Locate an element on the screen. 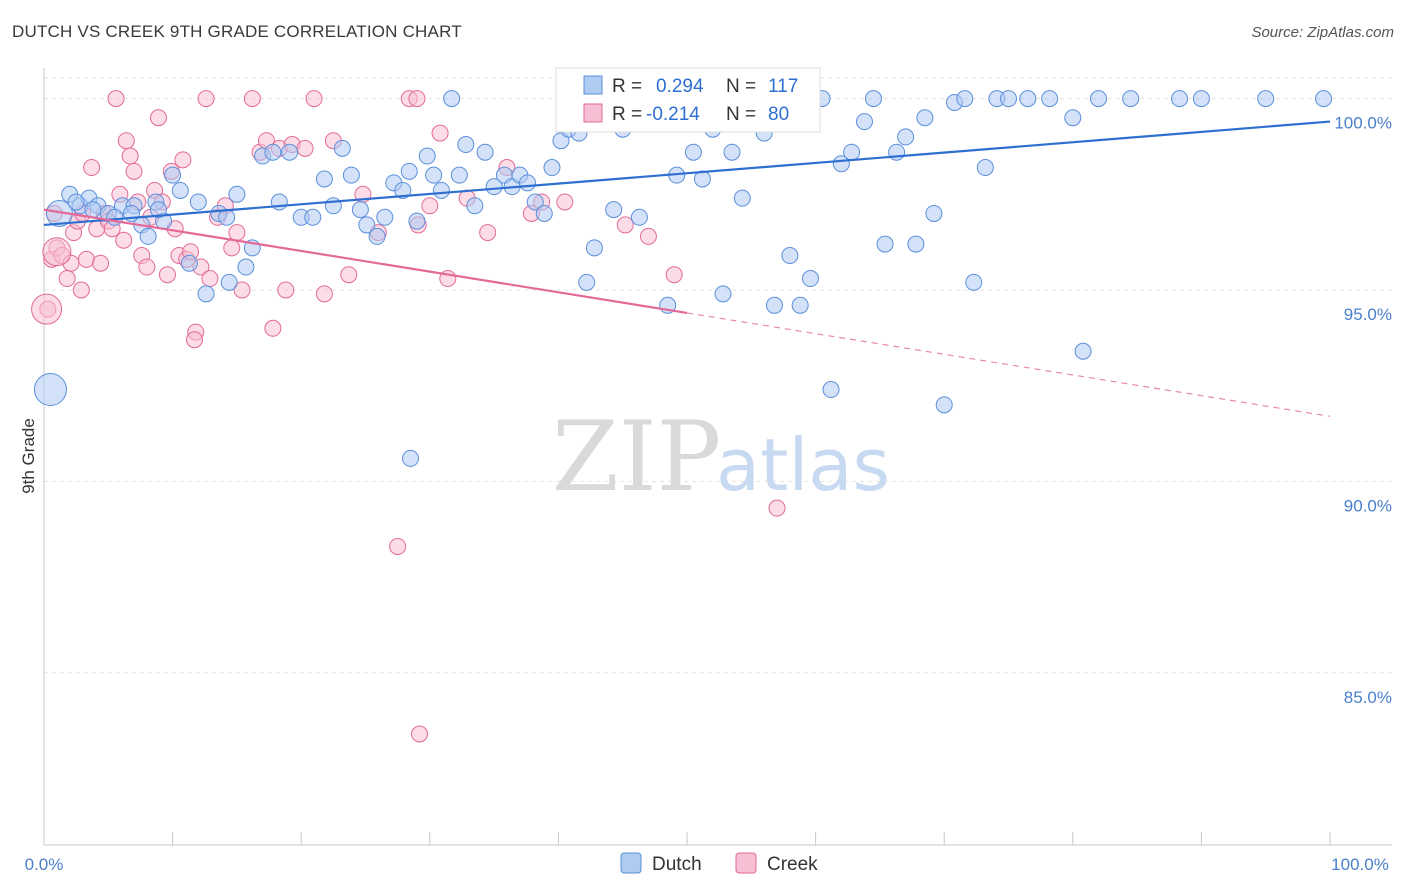 The image size is (1406, 892). legend-creek-n-value: 80 is located at coordinates (778, 114).